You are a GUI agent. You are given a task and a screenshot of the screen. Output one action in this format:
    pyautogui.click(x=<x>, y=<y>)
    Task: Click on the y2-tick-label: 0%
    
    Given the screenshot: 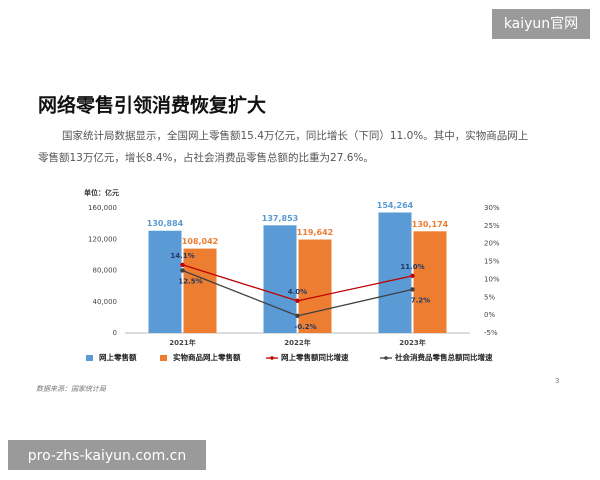 What is the action you would take?
    pyautogui.click(x=489, y=315)
    